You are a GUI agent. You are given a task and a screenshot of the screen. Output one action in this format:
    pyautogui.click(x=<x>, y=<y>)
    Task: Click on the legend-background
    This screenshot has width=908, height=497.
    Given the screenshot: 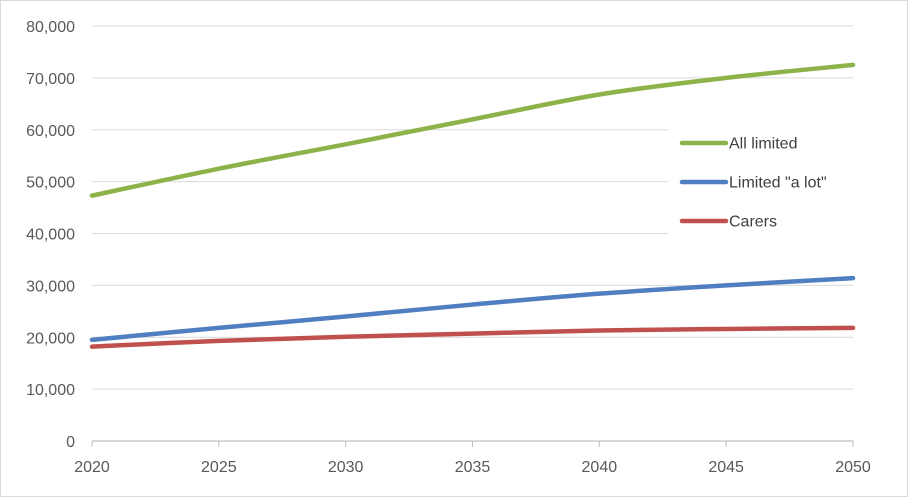 What is the action you would take?
    pyautogui.click(x=768, y=175)
    